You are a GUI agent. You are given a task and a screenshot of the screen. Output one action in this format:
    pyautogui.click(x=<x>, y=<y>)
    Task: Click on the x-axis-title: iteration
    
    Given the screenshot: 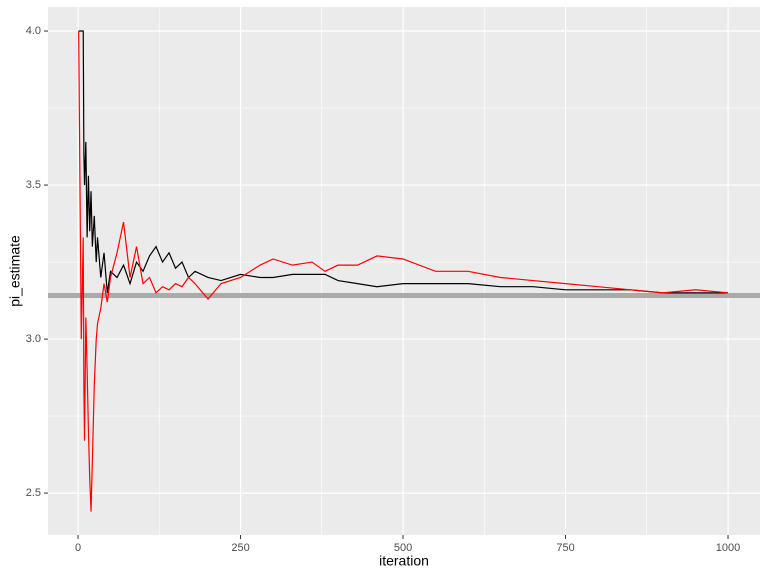 What is the action you would take?
    pyautogui.click(x=404, y=561)
    